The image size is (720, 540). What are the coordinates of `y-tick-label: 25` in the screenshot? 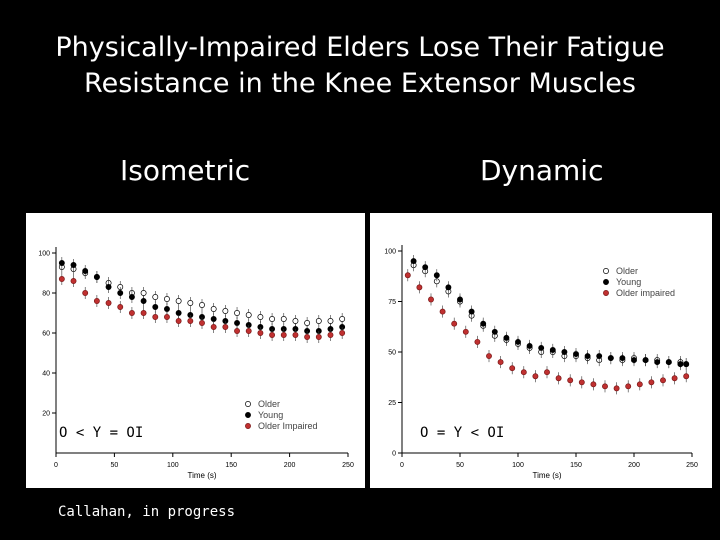 It's located at (392, 403).